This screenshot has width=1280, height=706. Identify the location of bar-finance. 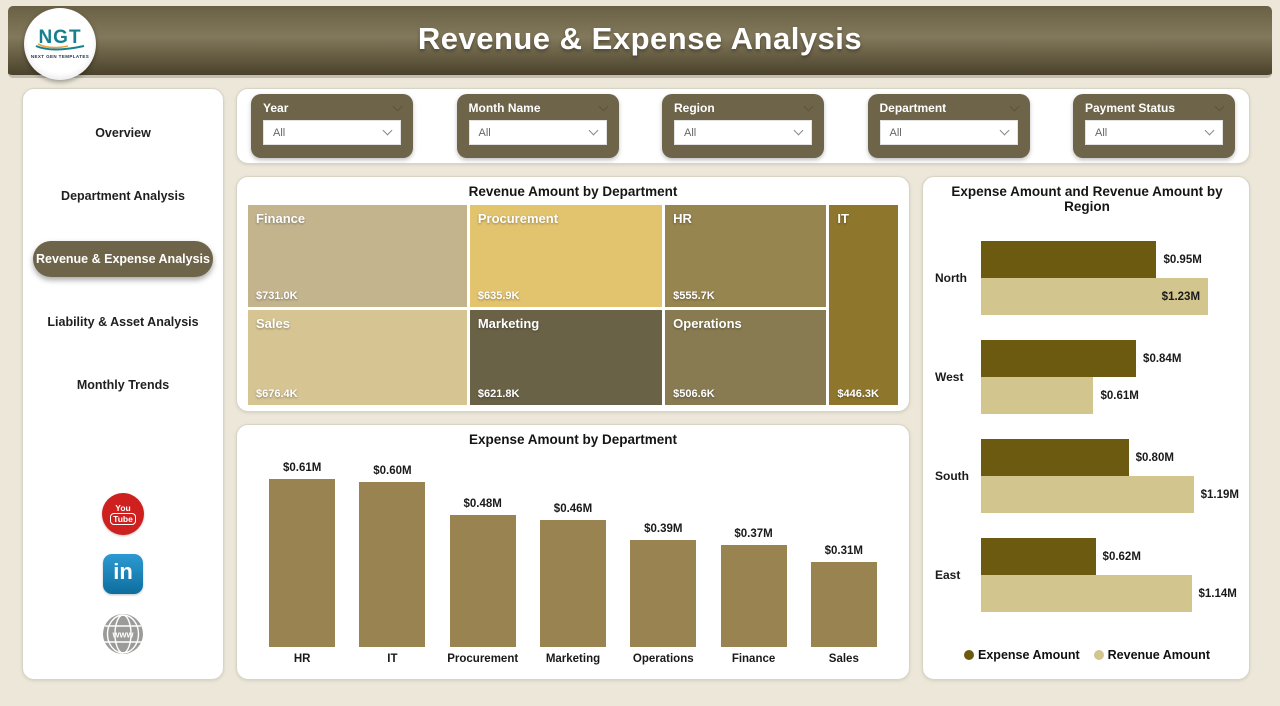
(753, 596).